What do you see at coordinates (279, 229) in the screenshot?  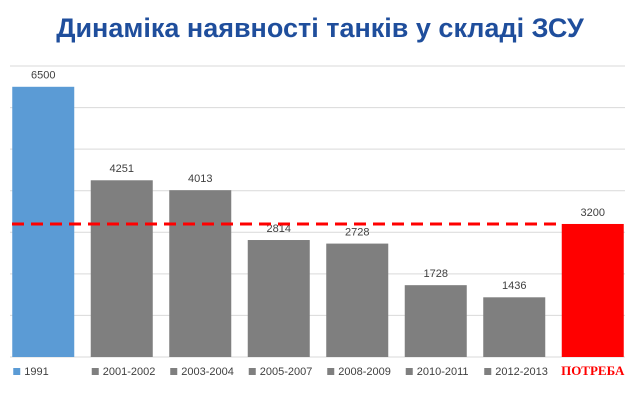 I see `value-label: 2814` at bounding box center [279, 229].